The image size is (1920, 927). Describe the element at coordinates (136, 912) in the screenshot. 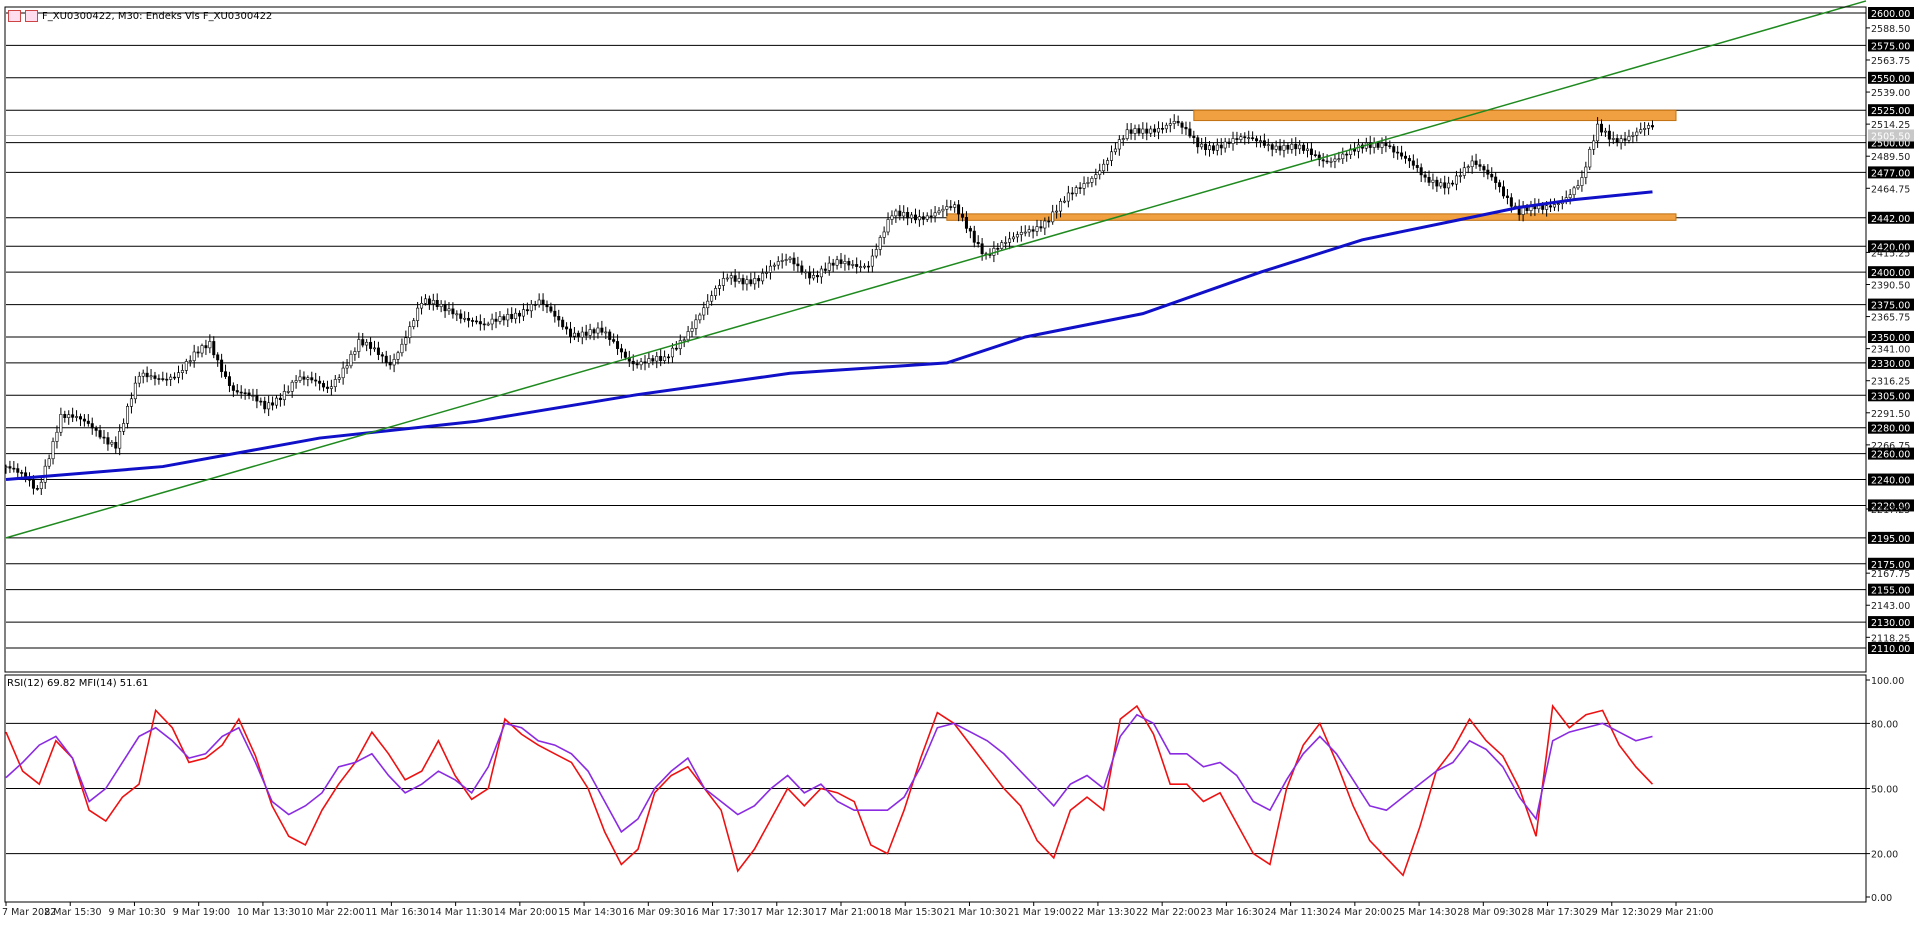

I see `time-label: 9 Mar 10:30` at that location.